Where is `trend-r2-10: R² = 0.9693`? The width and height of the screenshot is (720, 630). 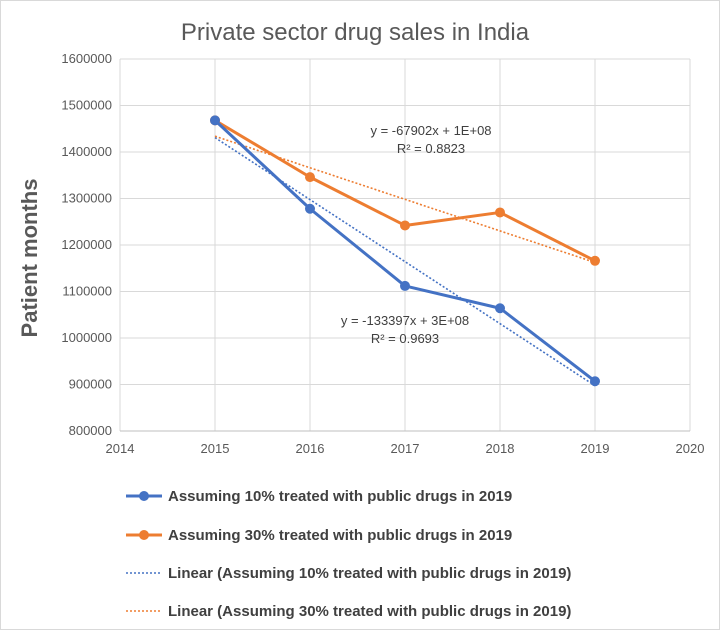
trend-r2-10: R² = 0.9693 is located at coordinates (405, 338).